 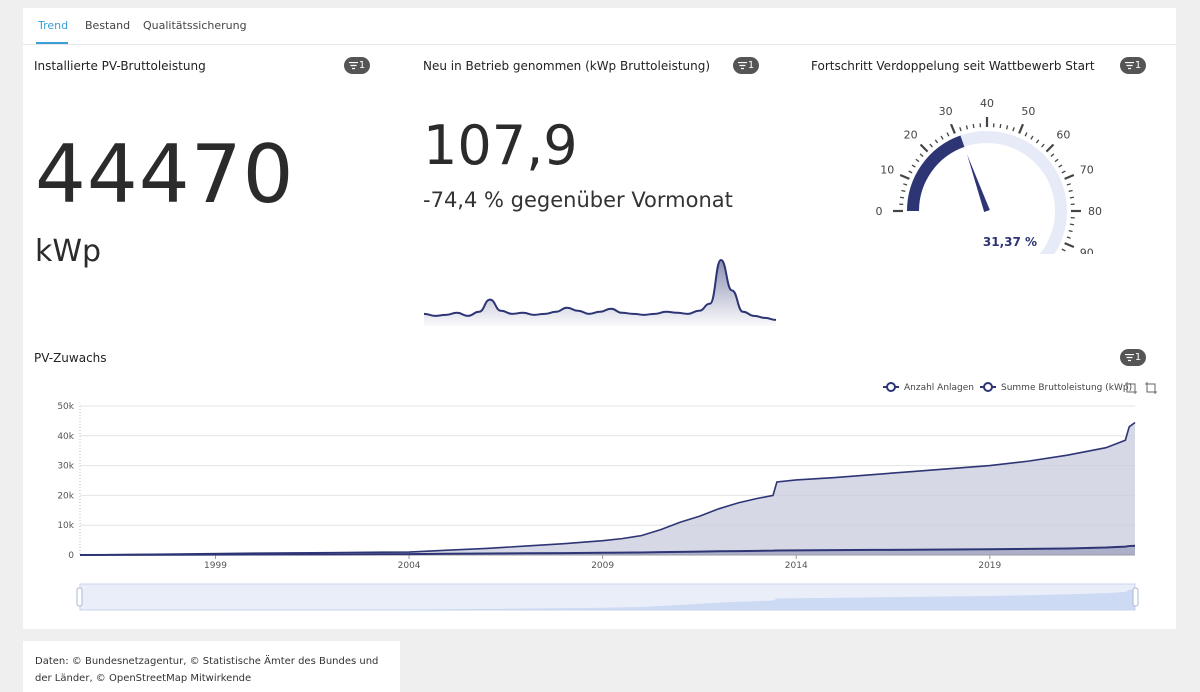 I want to click on chart-legend: Anzahl Anlagen Summe Bruttoleistung (kWp), so click(x=1007, y=387).